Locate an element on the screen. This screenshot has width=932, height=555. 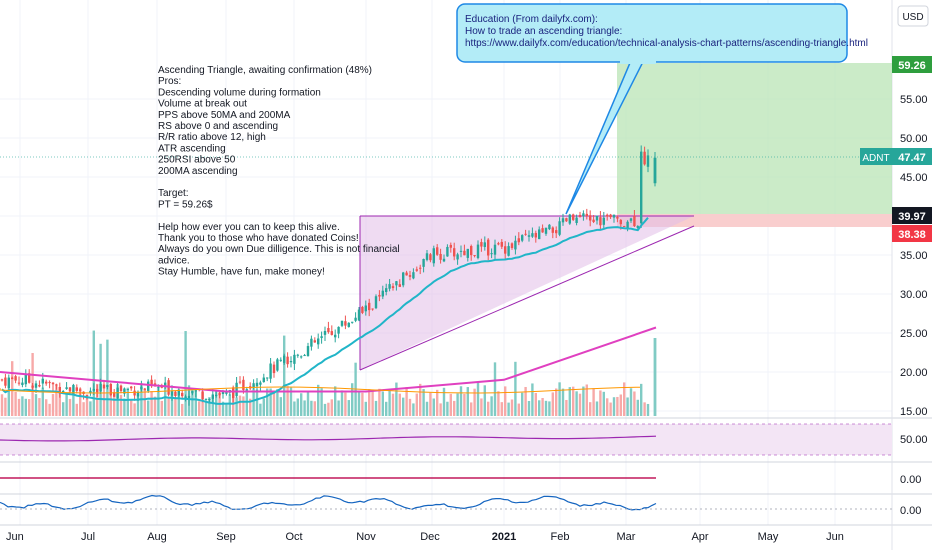
note-line: Volume at break out is located at coordinates (202, 104).